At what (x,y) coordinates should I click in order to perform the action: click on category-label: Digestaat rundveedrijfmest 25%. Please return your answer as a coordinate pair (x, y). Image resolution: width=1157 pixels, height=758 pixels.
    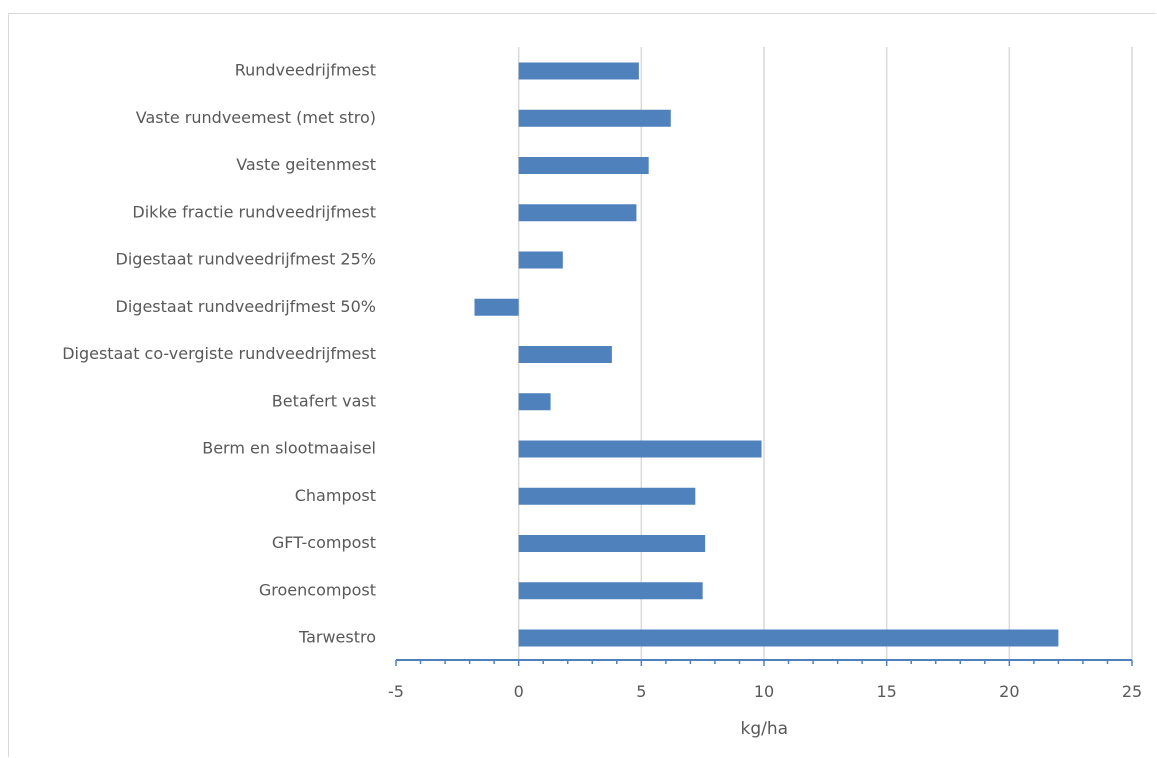
    Looking at the image, I should click on (246, 259).